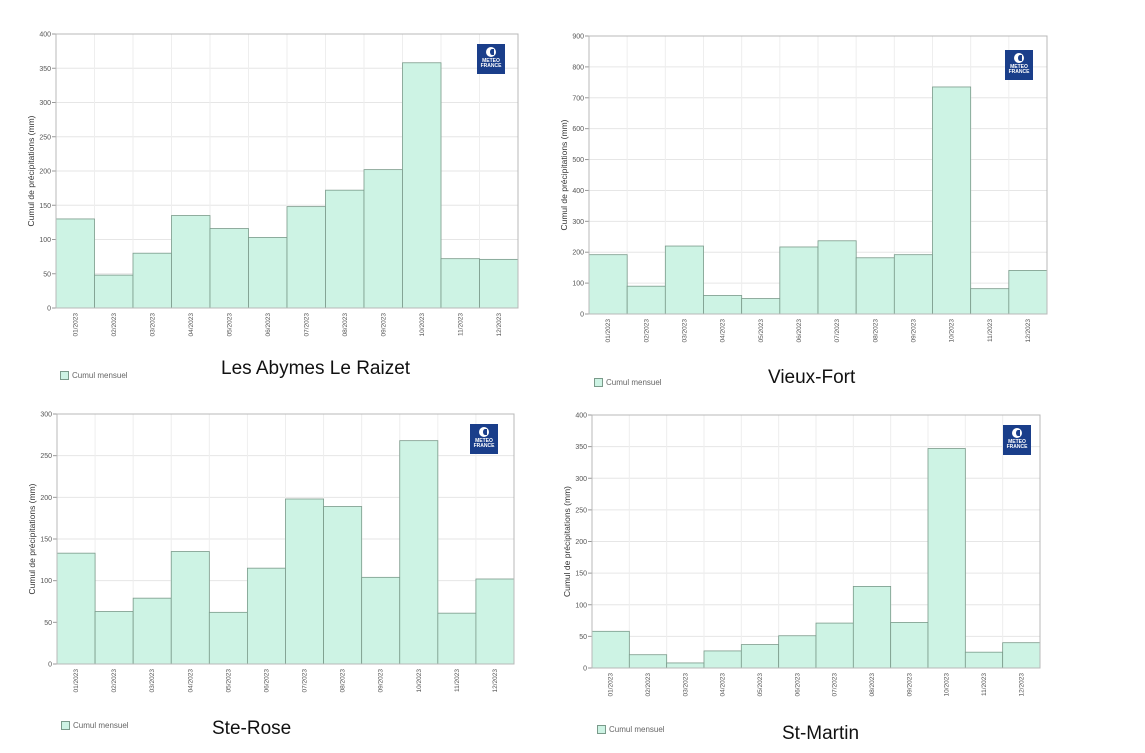  I want to click on station-title: Les Abymes Le Raizet, so click(316, 368).